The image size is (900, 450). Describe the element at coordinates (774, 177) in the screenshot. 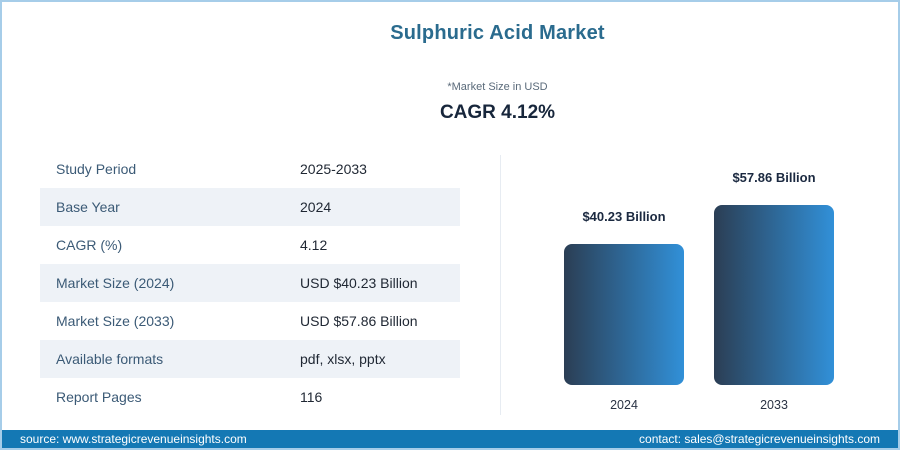

I see `bar-value-label: $57.86 Billion` at that location.